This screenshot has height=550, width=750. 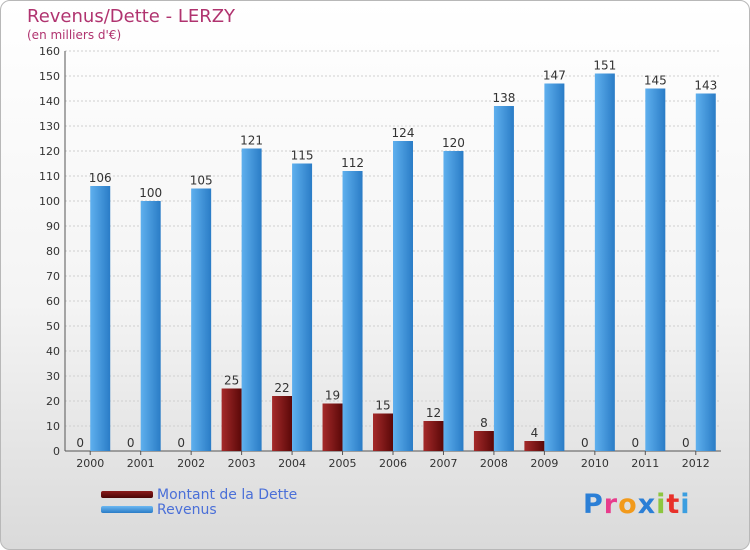 I want to click on x-tick-label: 2012, so click(x=696, y=463).